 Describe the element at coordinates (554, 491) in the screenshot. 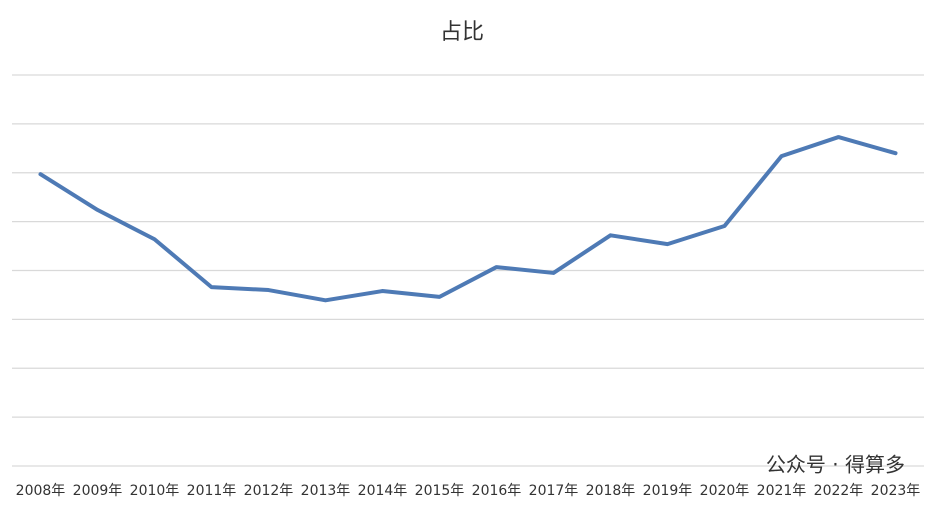

I see `x-tick-label: 2017年` at that location.